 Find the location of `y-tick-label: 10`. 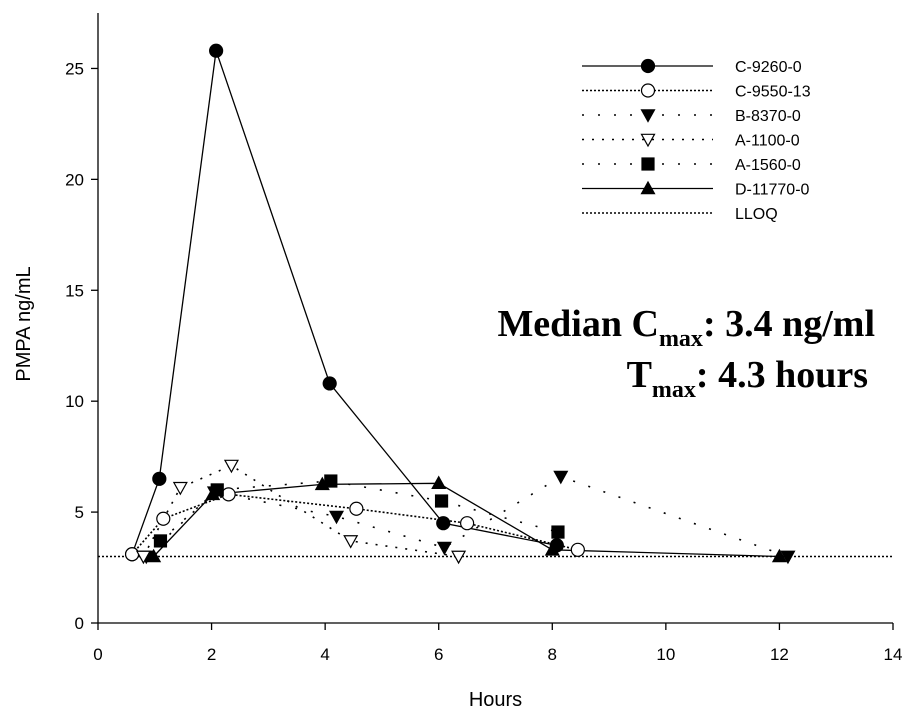

y-tick-label: 10 is located at coordinates (74, 401).